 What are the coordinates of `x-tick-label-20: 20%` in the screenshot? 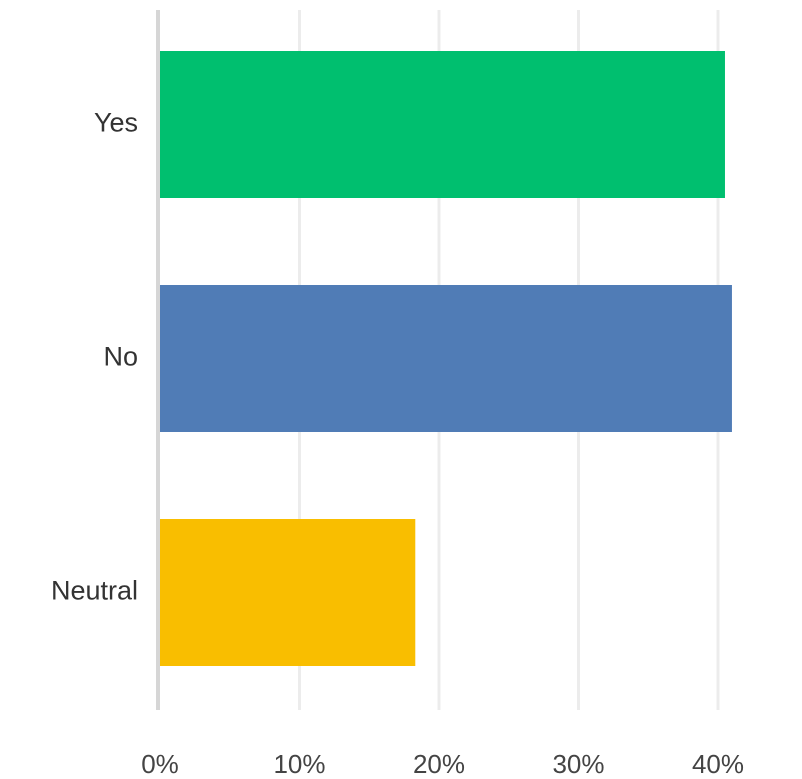 It's located at (439, 764).